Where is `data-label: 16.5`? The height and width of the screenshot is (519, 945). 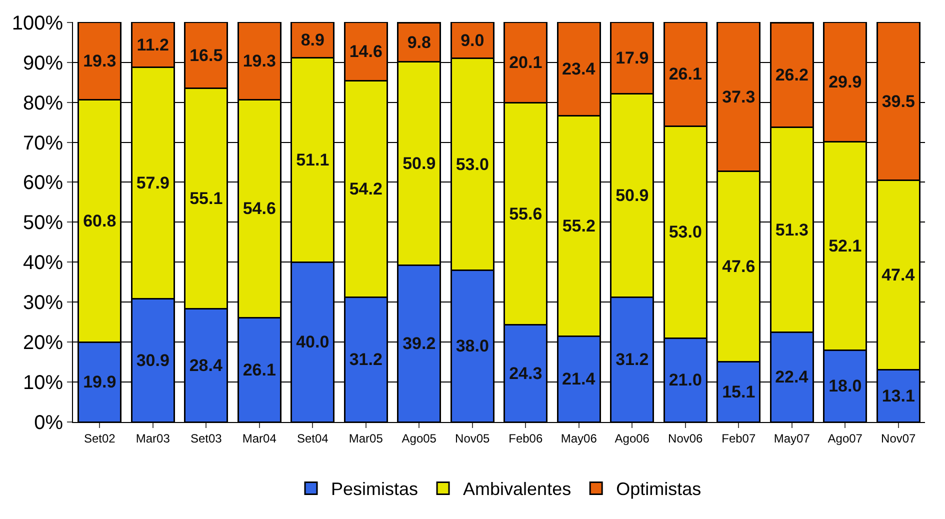
data-label: 16.5 is located at coordinates (206, 55).